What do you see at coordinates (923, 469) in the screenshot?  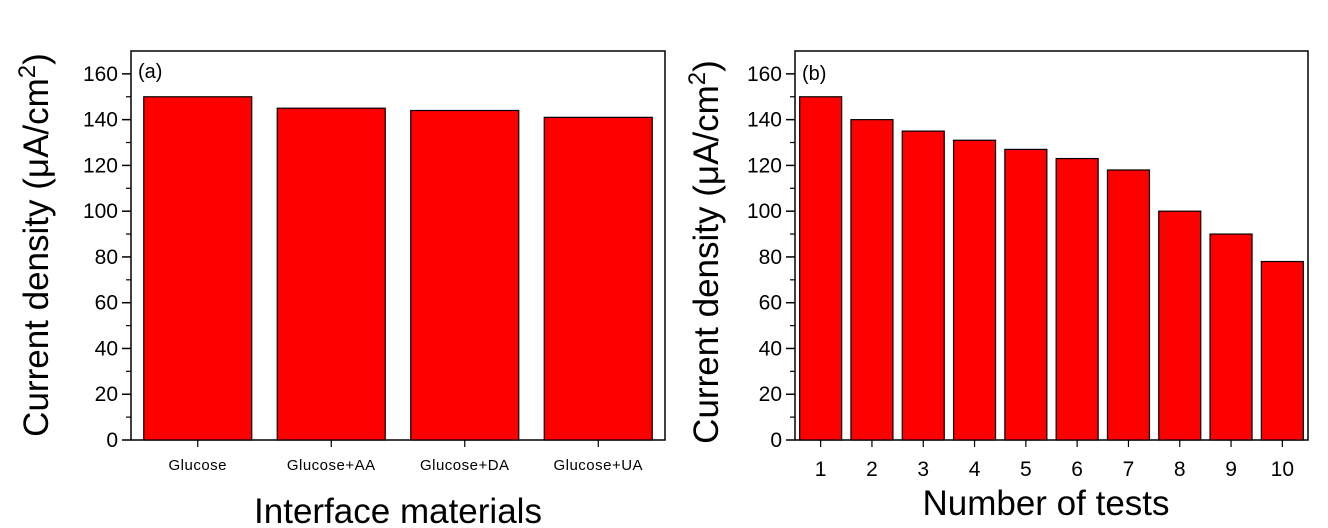 I see `x-tick-label: 3` at bounding box center [923, 469].